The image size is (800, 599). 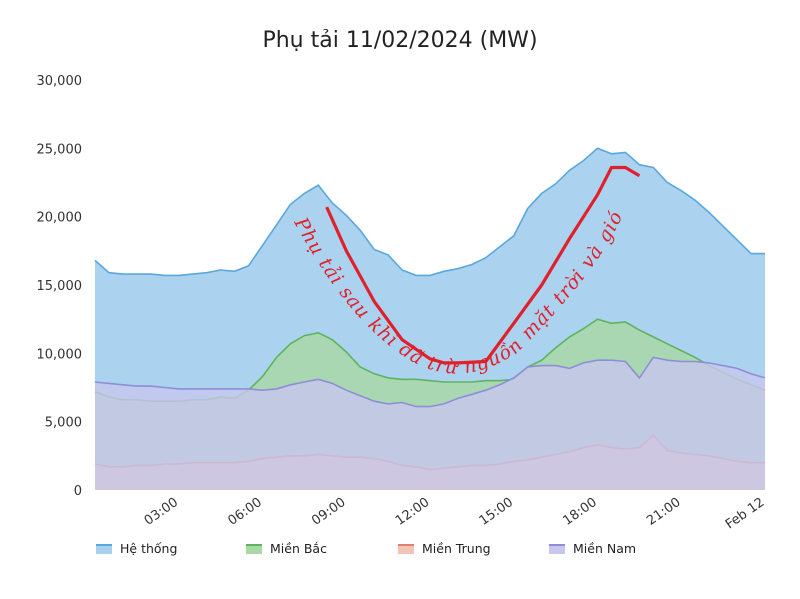 I want to click on legend-item: Miền Trung, so click(x=444, y=548).